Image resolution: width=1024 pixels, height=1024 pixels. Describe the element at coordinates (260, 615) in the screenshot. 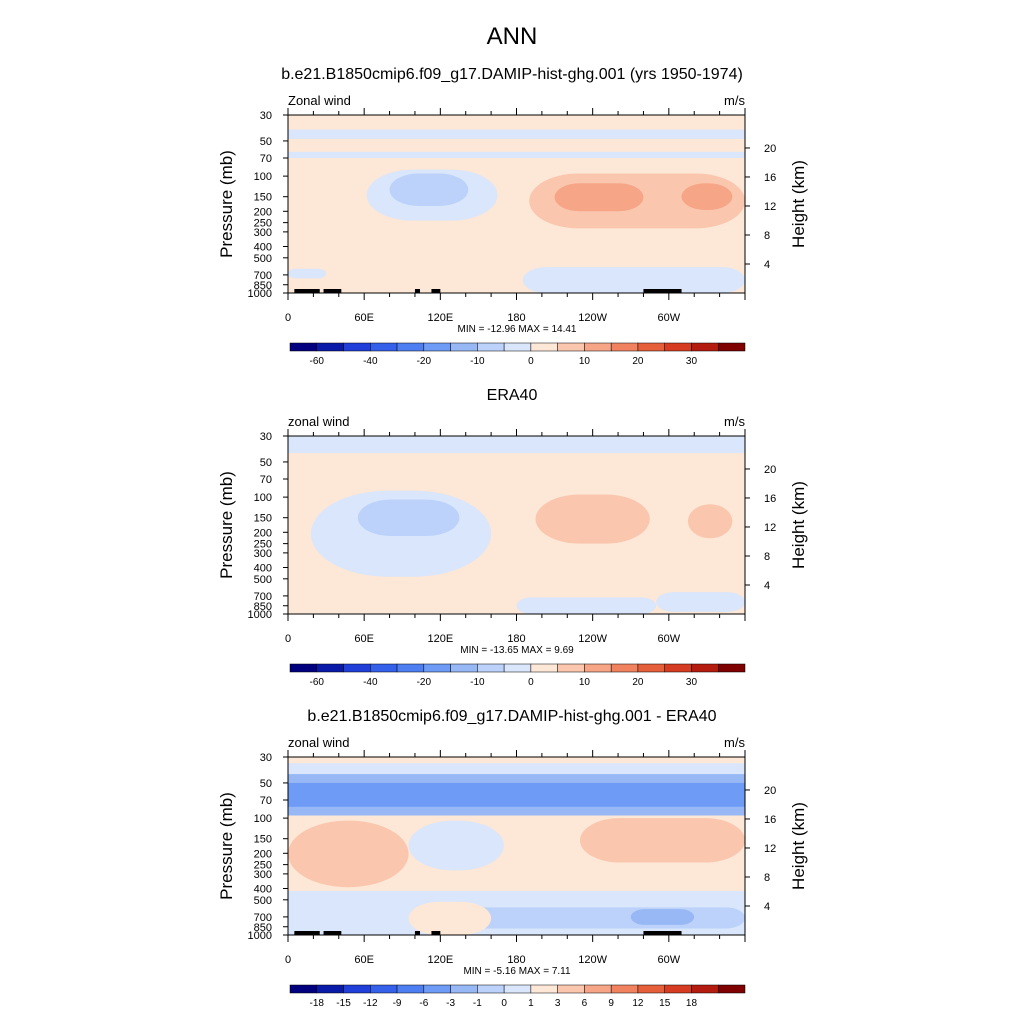

I see `y-tick-label: 1000` at that location.